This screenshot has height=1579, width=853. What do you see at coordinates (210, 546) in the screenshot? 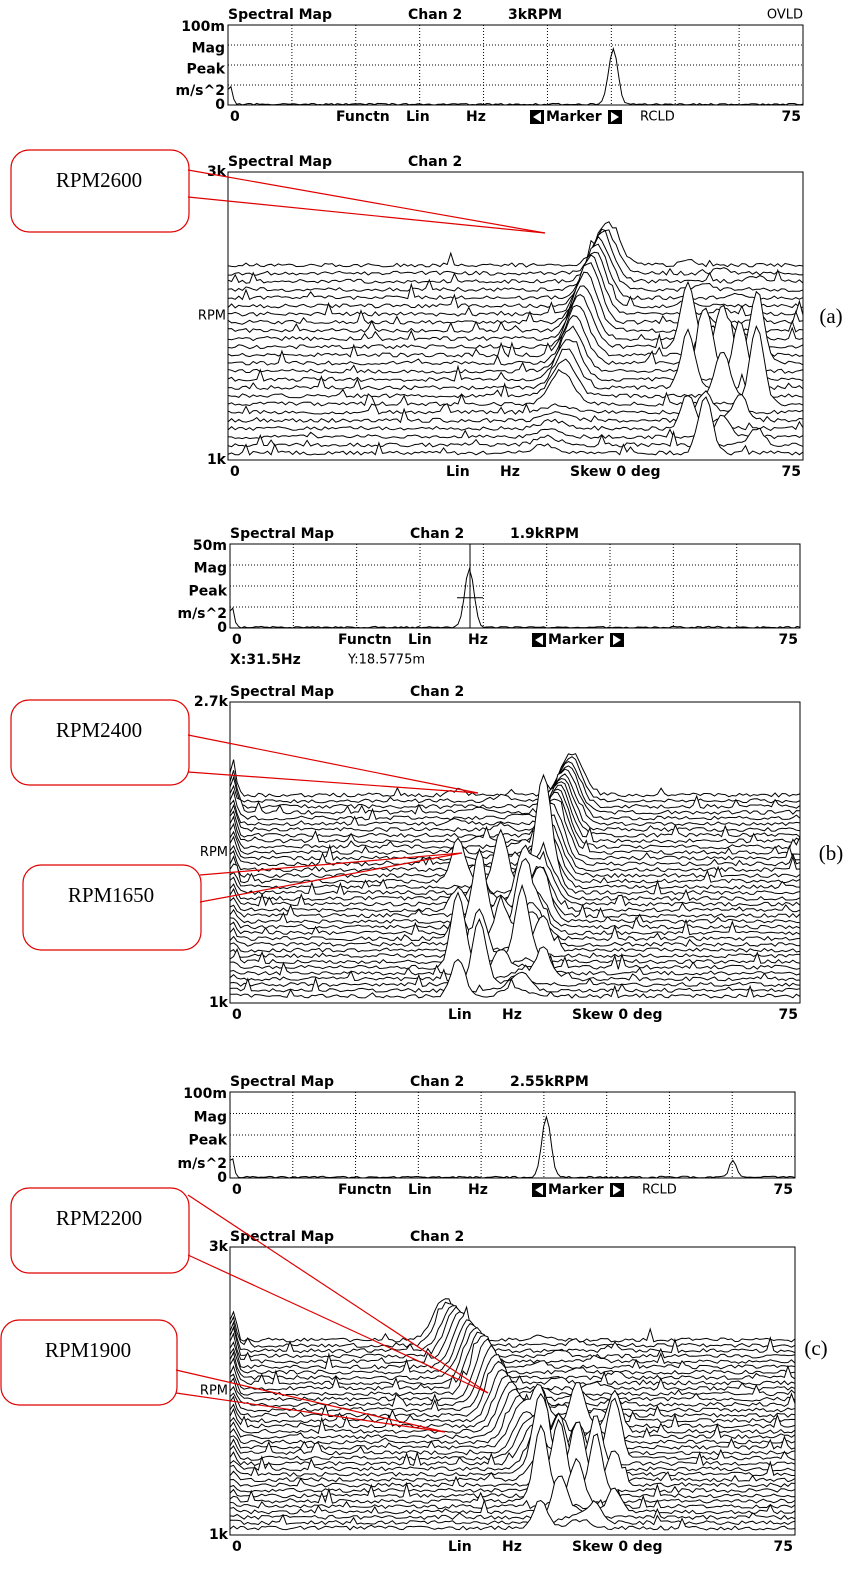
I see `y-label: 50m` at bounding box center [210, 546].